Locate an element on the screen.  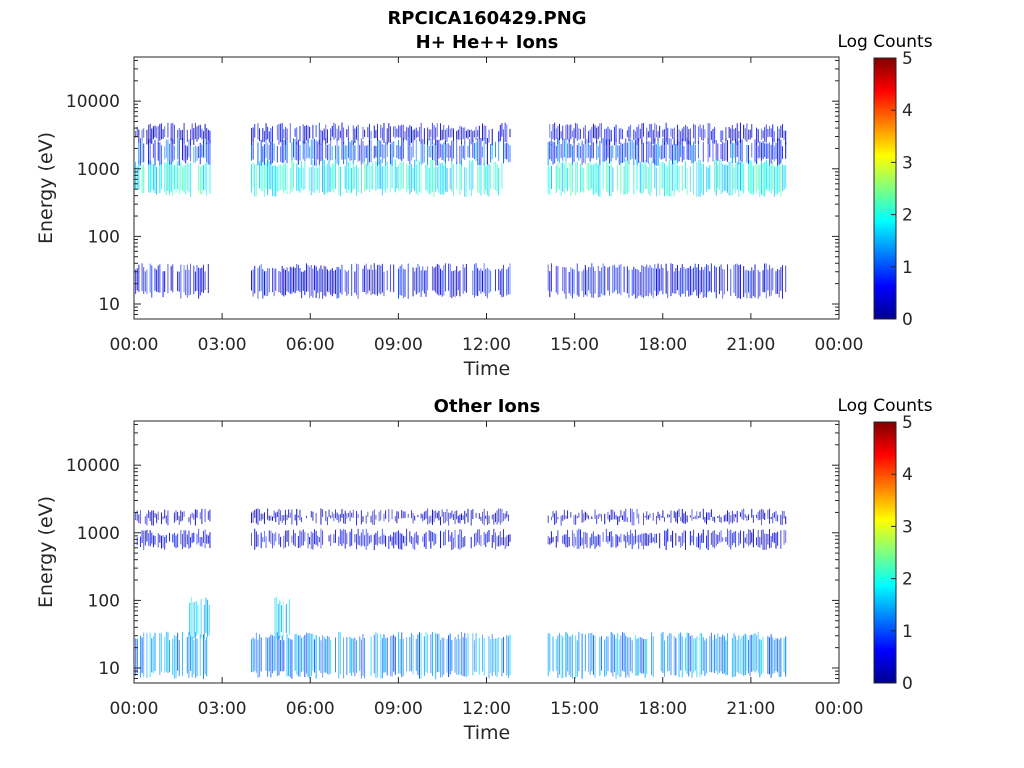
spectrogram-h-he-ions is located at coordinates (460, 210).